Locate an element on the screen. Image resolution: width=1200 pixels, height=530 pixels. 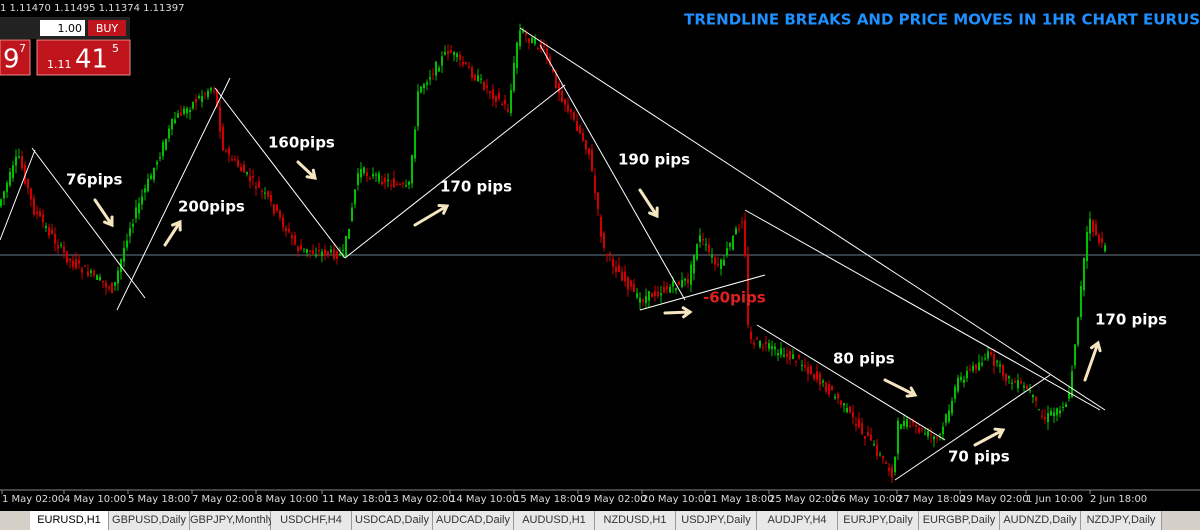
symbol-tab: NZDUSD,H1 is located at coordinates (635, 520).